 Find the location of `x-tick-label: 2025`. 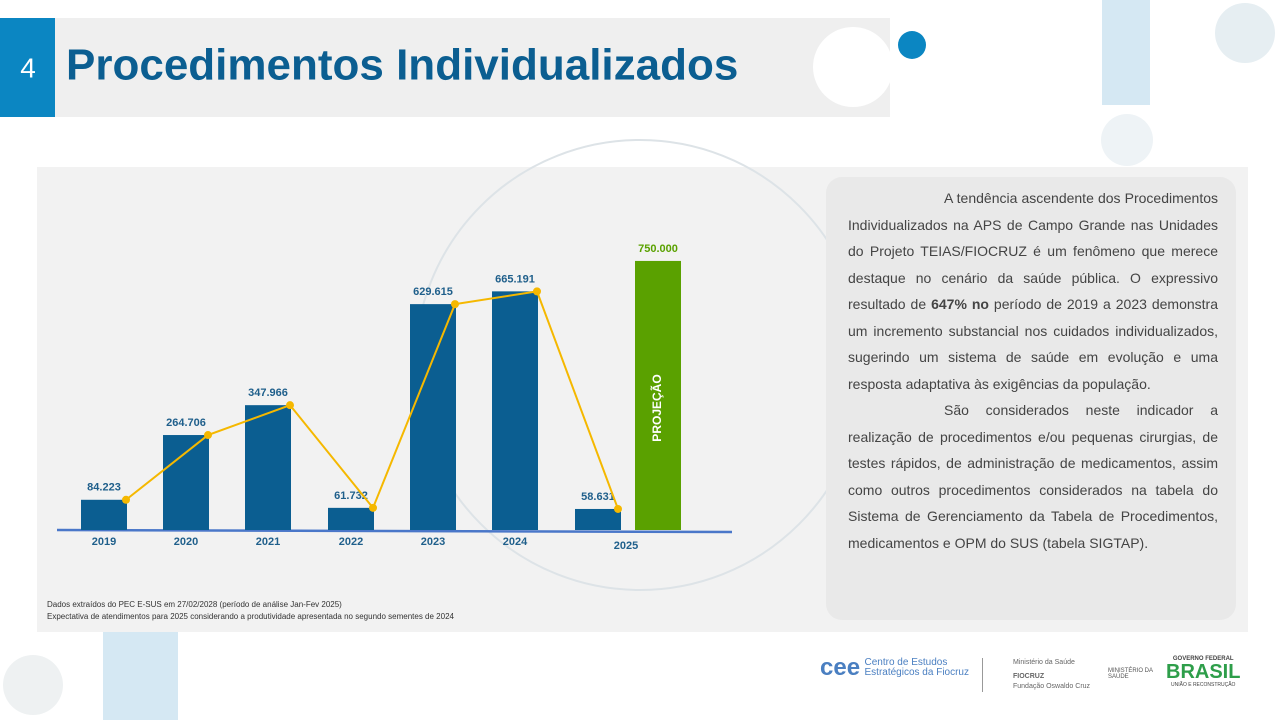

x-tick-label: 2025 is located at coordinates (626, 546).